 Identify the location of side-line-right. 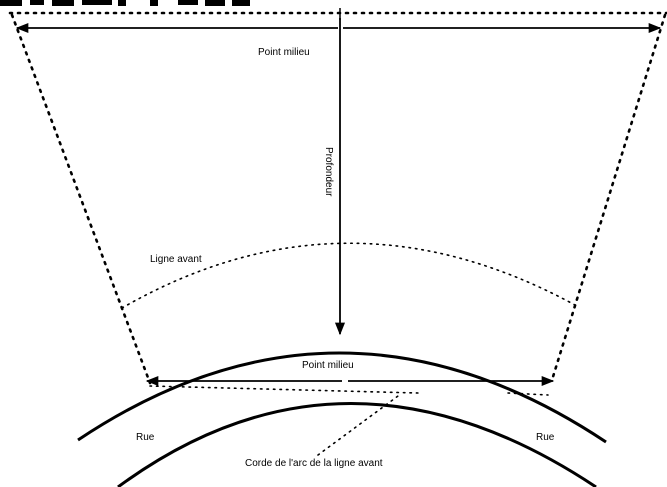
(608, 197).